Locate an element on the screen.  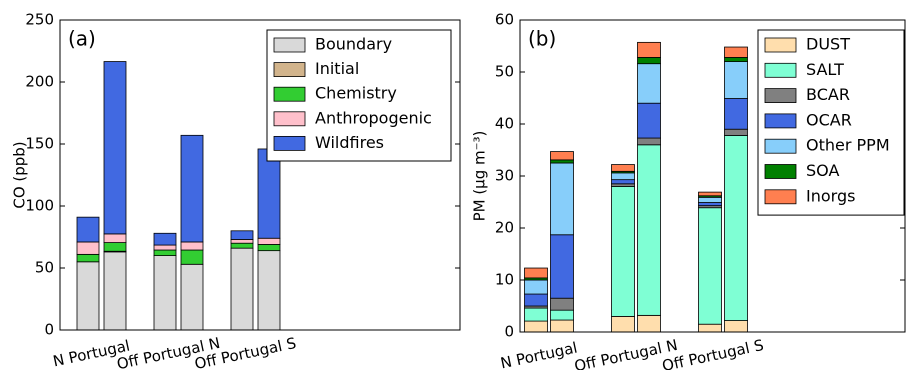
y-axis-label: CO (ppb) is located at coordinates (20, 174).